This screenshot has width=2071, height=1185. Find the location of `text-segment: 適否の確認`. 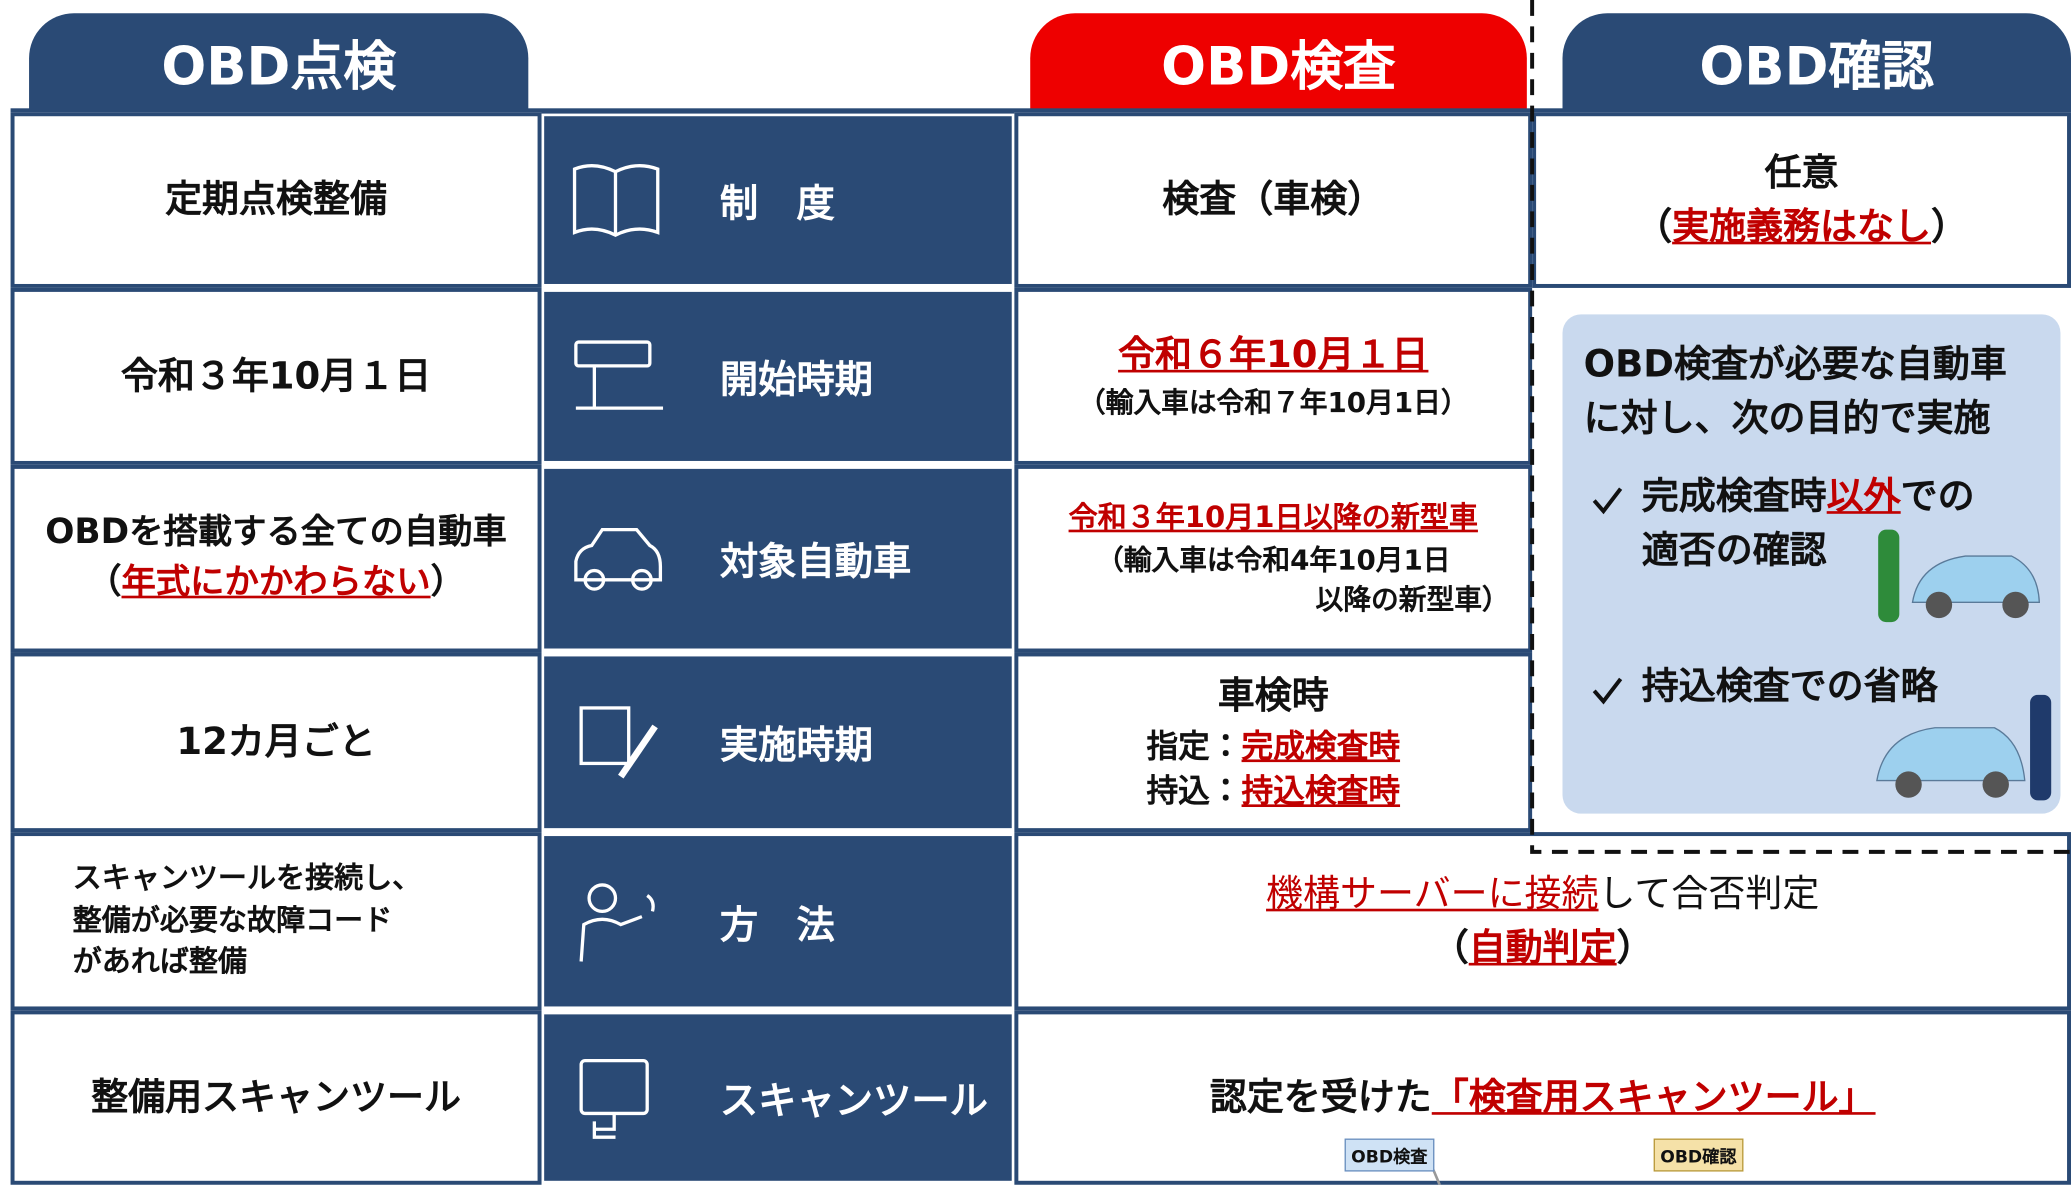

text-segment: 適否の確認 is located at coordinates (1734, 549).